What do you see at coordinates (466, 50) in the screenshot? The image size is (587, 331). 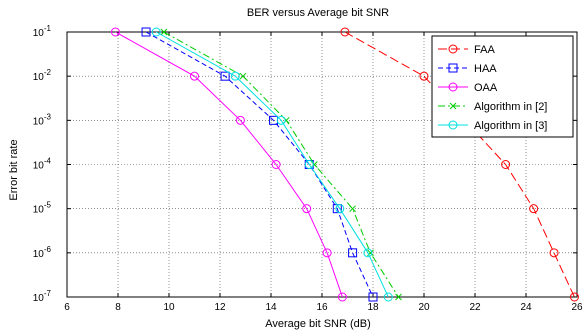 I see `legend-item: FAA` at bounding box center [466, 50].